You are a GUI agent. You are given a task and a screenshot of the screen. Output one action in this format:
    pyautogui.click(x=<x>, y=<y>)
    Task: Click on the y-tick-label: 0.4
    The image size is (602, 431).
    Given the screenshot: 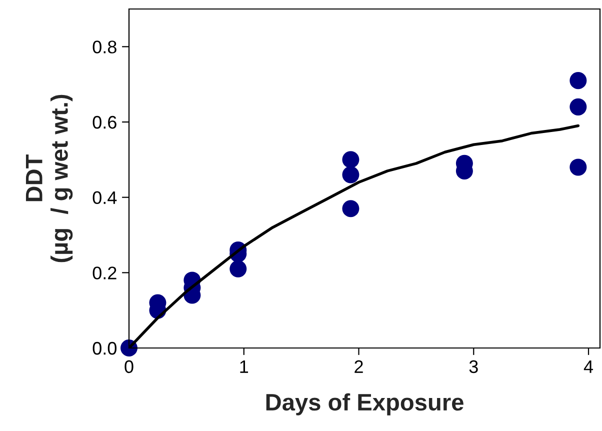 What is the action you would take?
    pyautogui.click(x=104, y=197)
    